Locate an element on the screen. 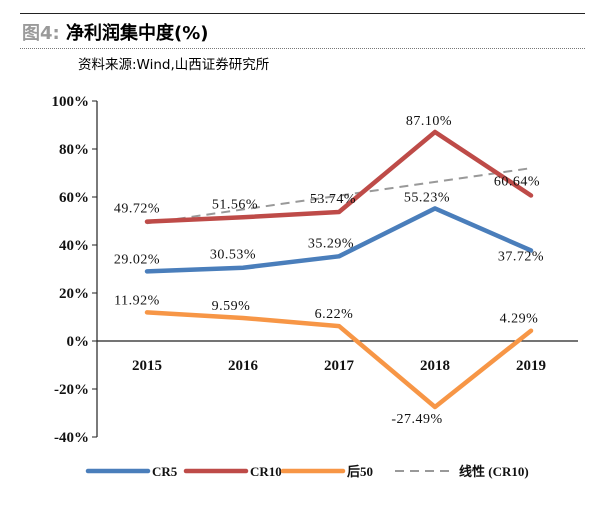 The width and height of the screenshot is (600, 506). data-label-后50: 11.92% is located at coordinates (137, 300).